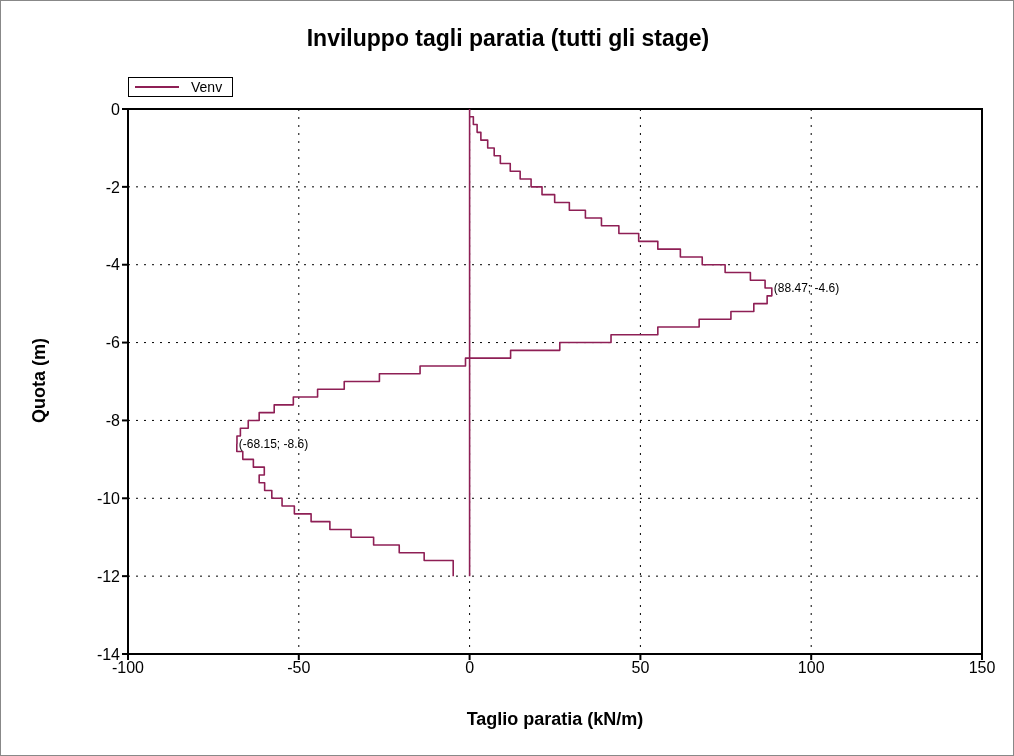 This screenshot has height=756, width=1014. Describe the element at coordinates (113, 421) in the screenshot. I see `y-tick-label: -8` at that location.